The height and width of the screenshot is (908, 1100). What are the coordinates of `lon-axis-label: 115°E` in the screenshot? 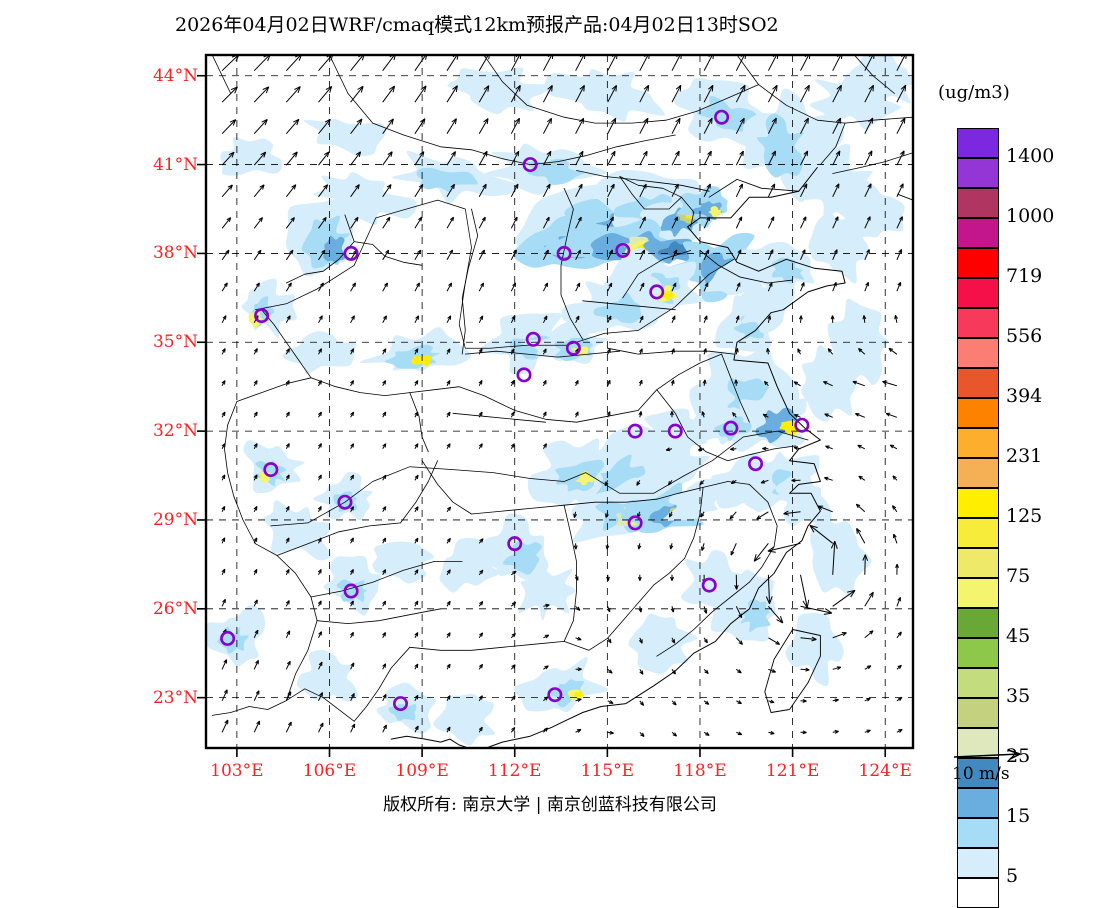 It's located at (607, 771).